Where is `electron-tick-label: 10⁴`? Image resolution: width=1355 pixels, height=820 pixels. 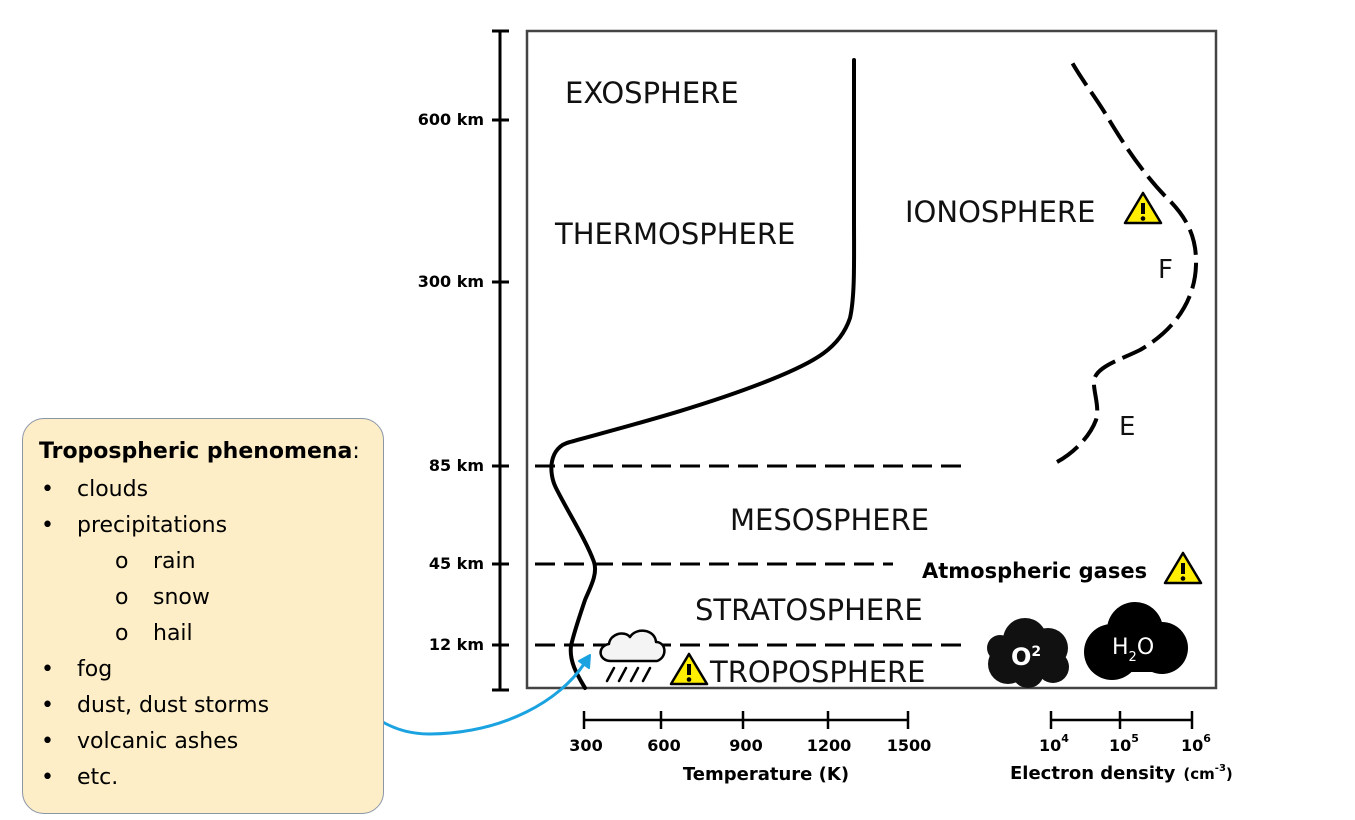
electron-tick-label: 10⁴ is located at coordinates (1054, 743).